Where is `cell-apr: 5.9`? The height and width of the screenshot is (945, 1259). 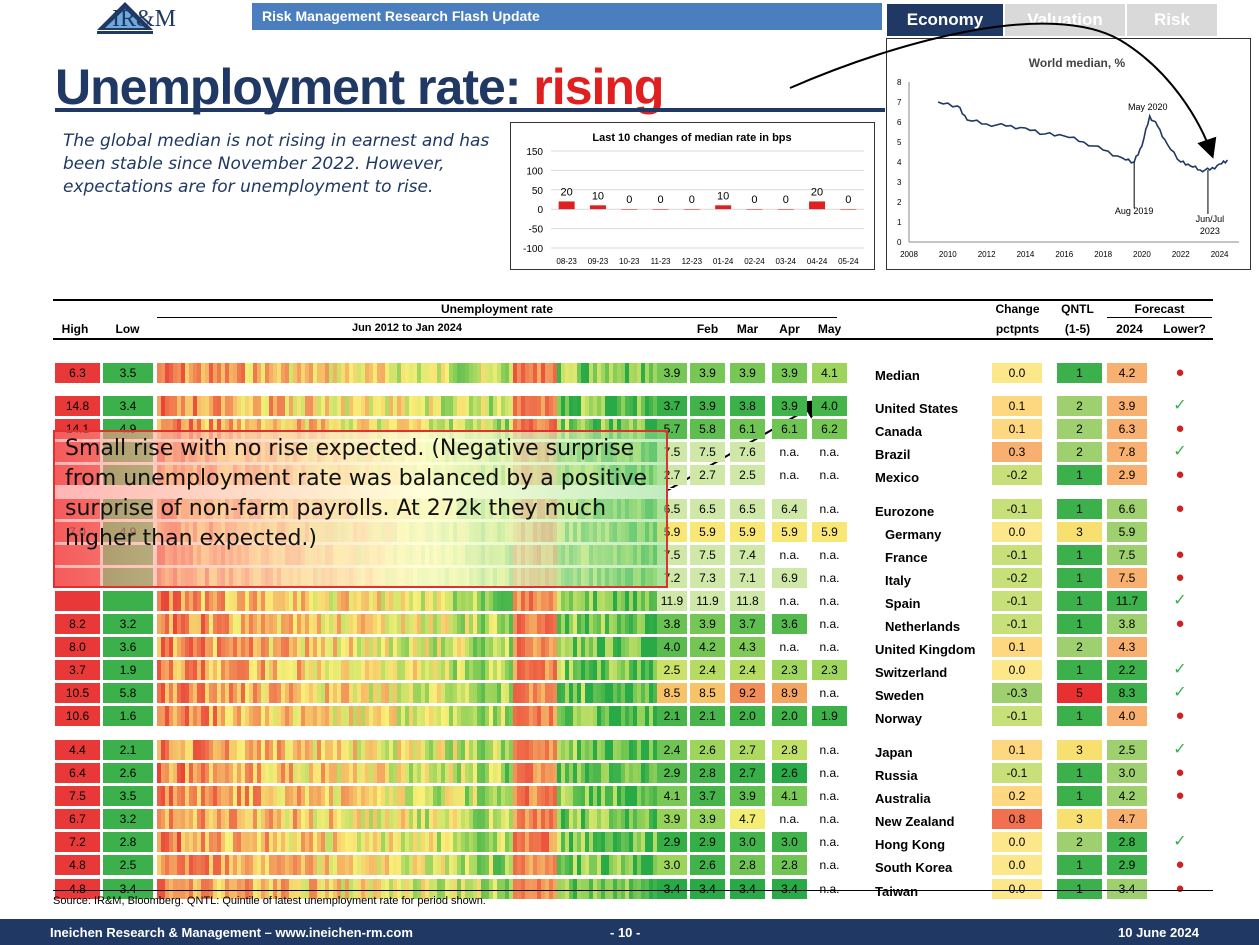 cell-apr: 5.9 is located at coordinates (789, 532).